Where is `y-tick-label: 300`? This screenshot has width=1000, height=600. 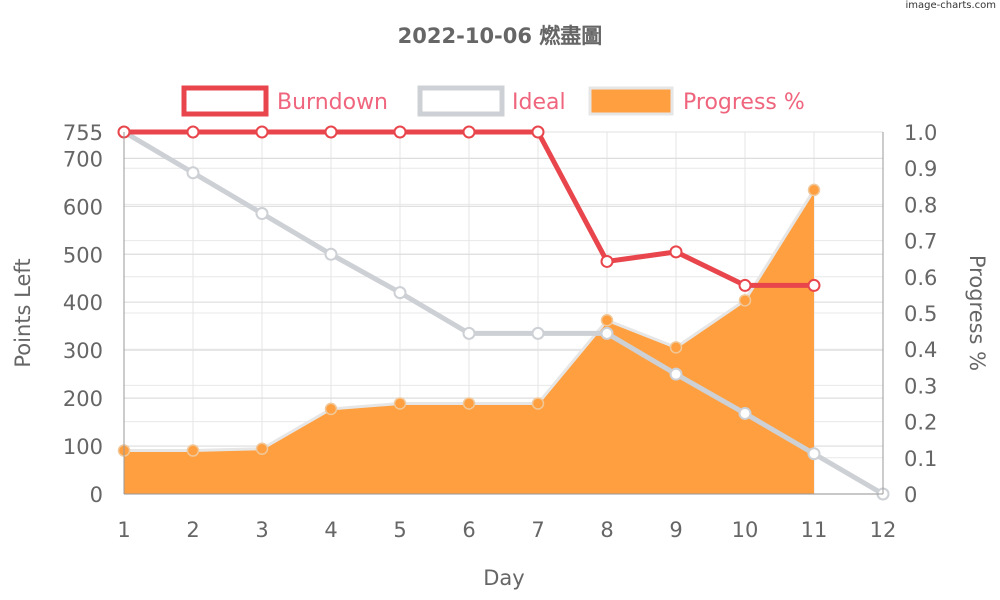 y-tick-label: 300 is located at coordinates (83, 351).